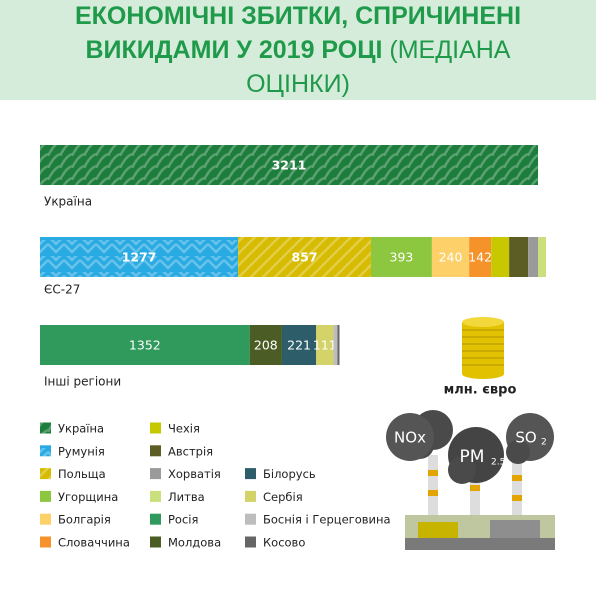  Describe the element at coordinates (544, 443) in the screenshot. I see `pollutant-label-sub: 2` at that location.